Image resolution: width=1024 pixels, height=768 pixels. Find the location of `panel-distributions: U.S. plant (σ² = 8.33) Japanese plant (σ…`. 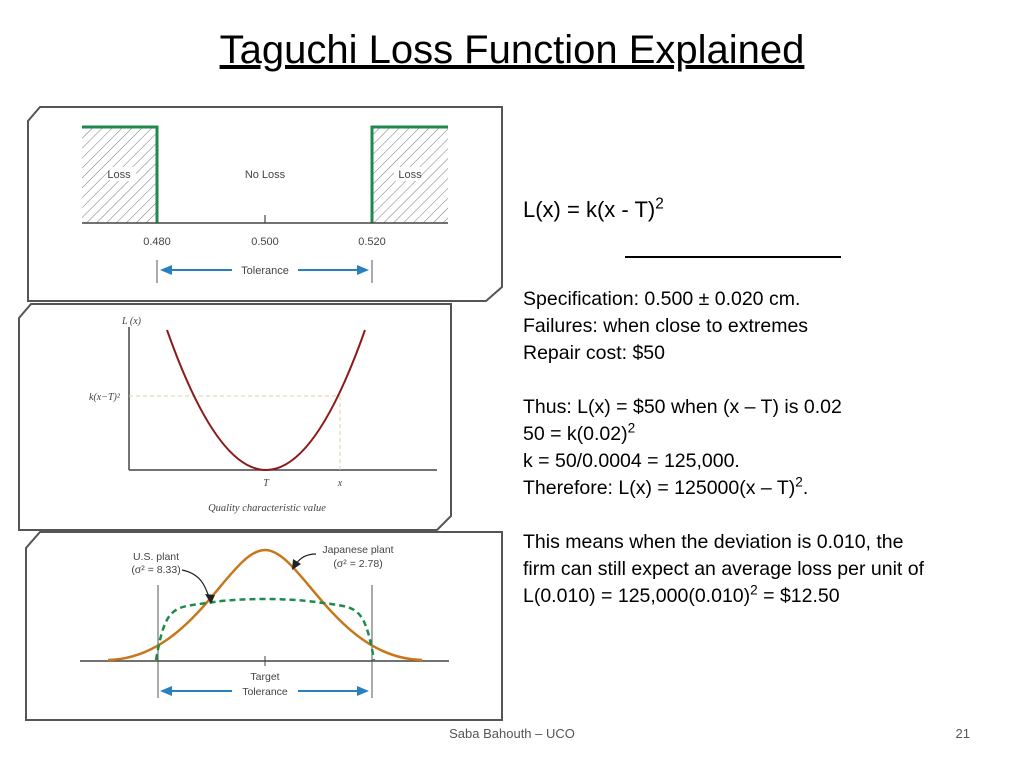

panel-distributions: U.S. plant (σ² = 8.33) Japanese plant (σ… is located at coordinates (265, 626).